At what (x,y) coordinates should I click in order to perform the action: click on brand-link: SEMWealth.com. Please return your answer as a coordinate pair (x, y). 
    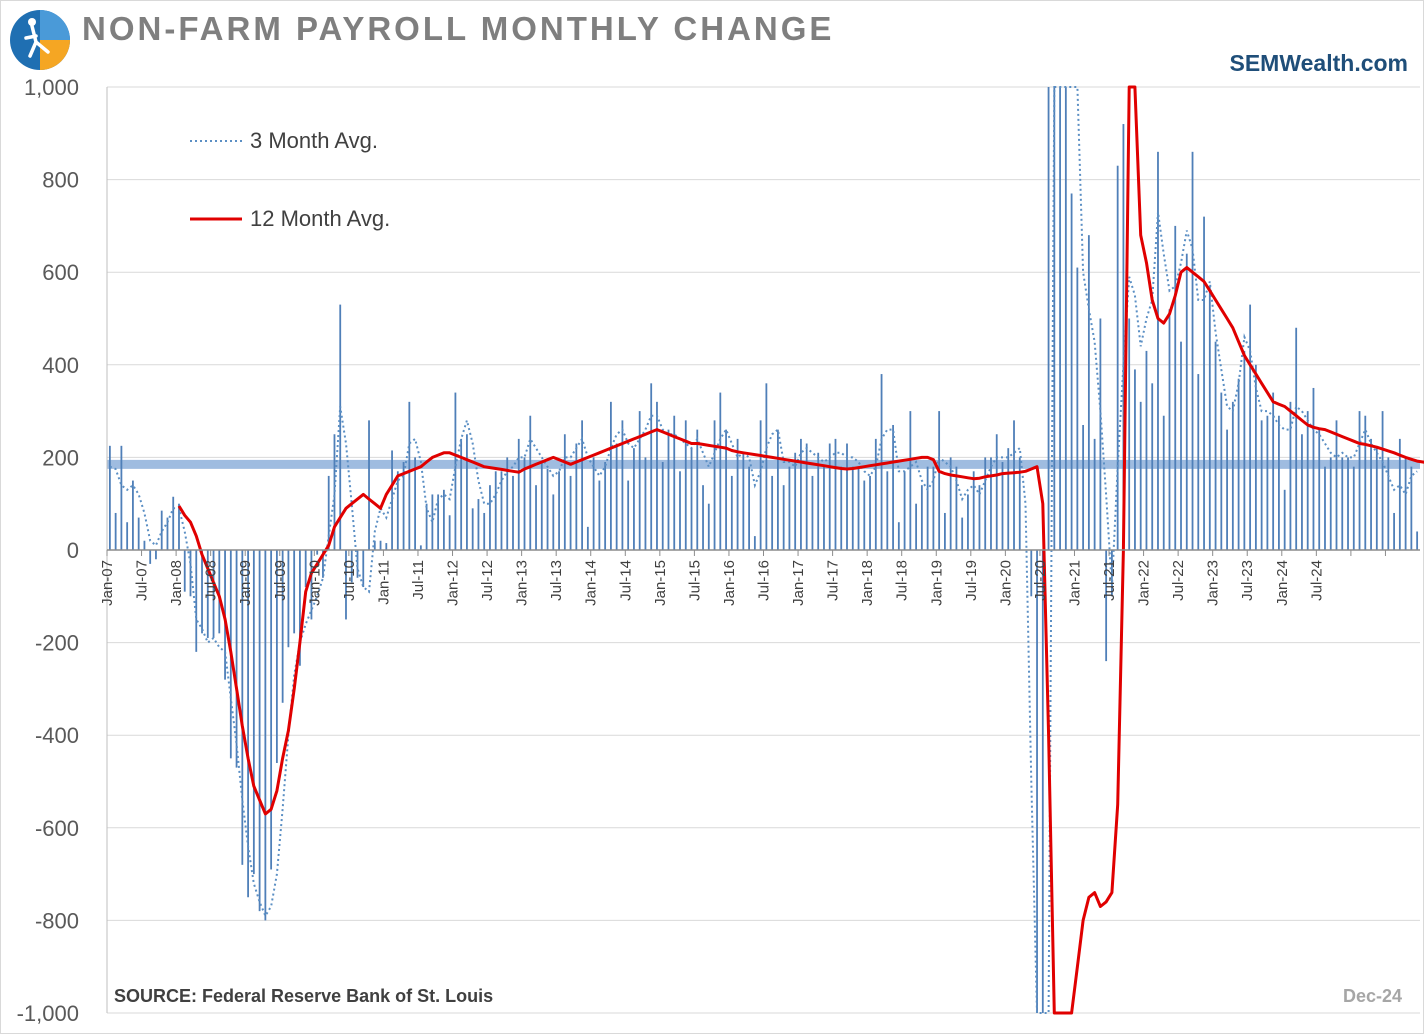
    Looking at the image, I should click on (1319, 63).